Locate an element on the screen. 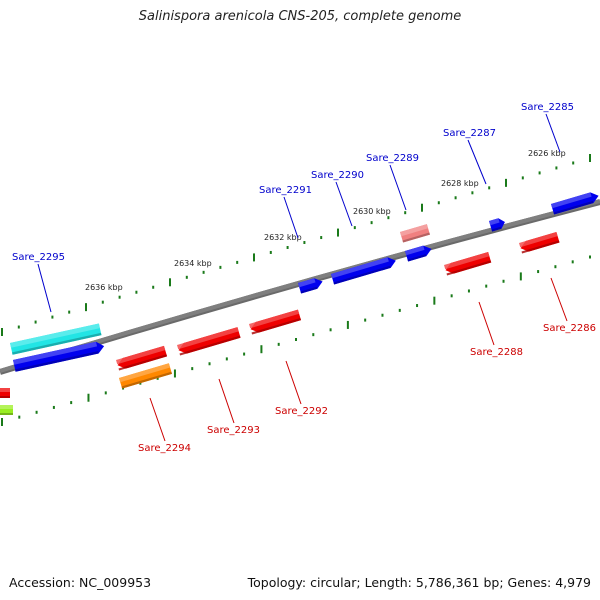  svg-text: Sare_2289 is located at coordinates (392, 158).